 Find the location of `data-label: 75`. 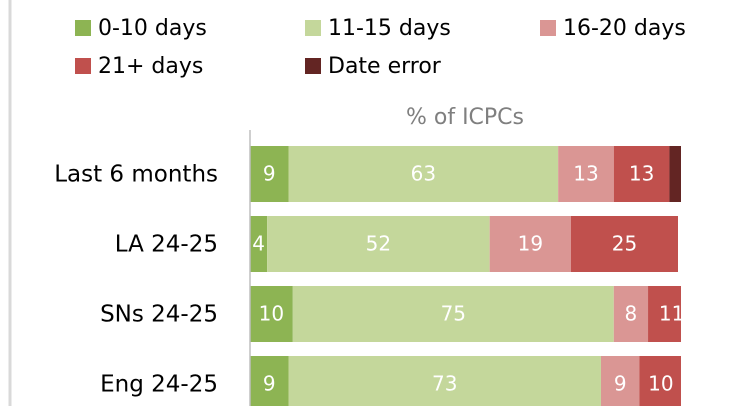

data-label: 75 is located at coordinates (453, 314).